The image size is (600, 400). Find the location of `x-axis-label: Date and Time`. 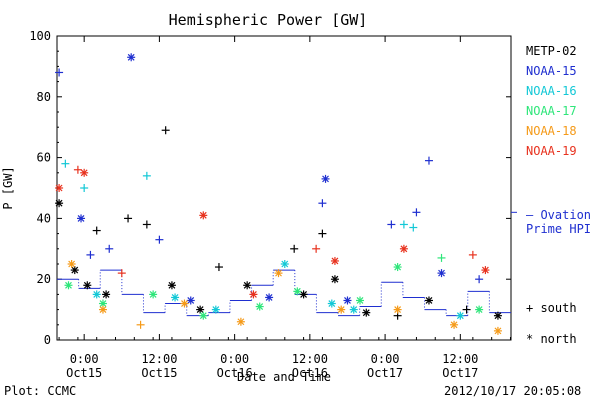

x-axis-label: Date and Time is located at coordinates (284, 377).